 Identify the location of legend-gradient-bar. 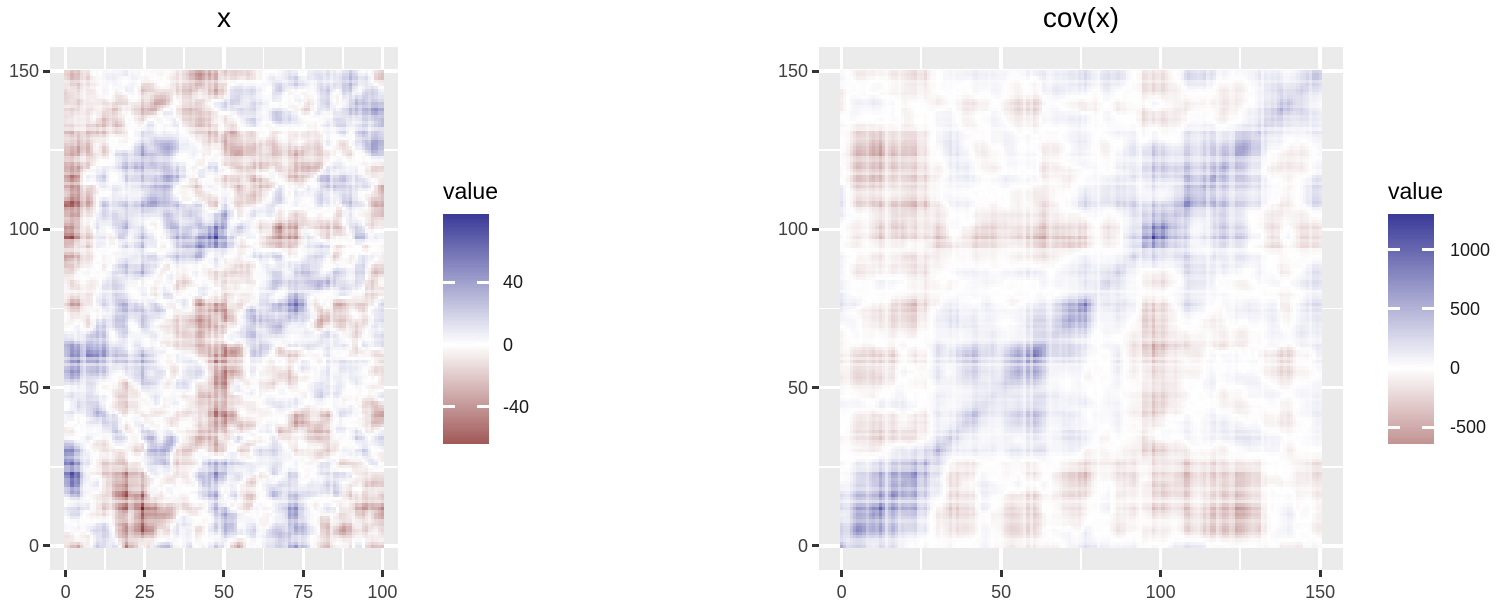
(1411, 329).